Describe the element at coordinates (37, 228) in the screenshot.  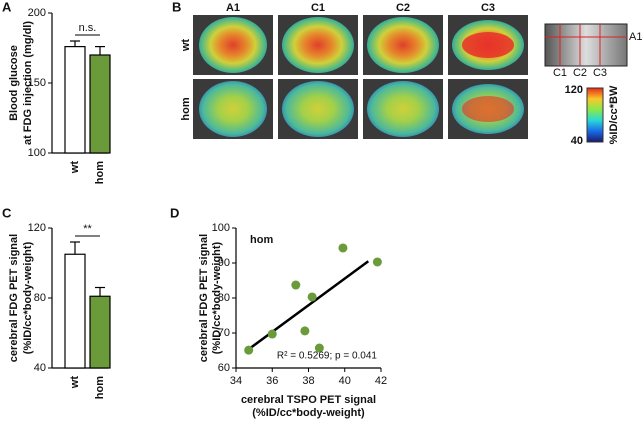
I see `y-tick-label: 120` at that location.